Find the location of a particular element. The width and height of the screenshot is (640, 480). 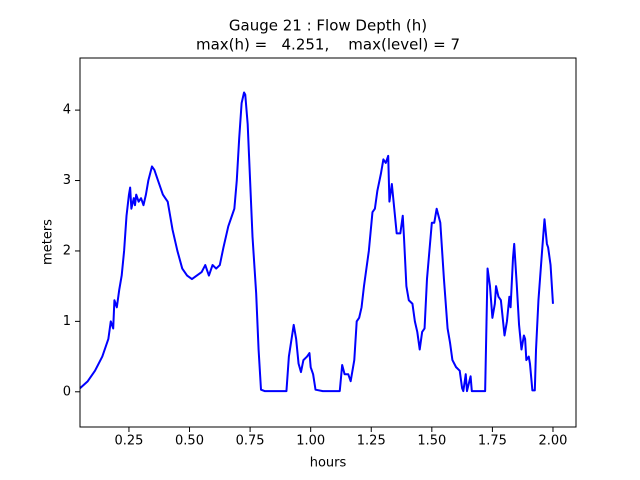

chart-title: Gauge 21 : Flow Depth (h) is located at coordinates (328, 26).